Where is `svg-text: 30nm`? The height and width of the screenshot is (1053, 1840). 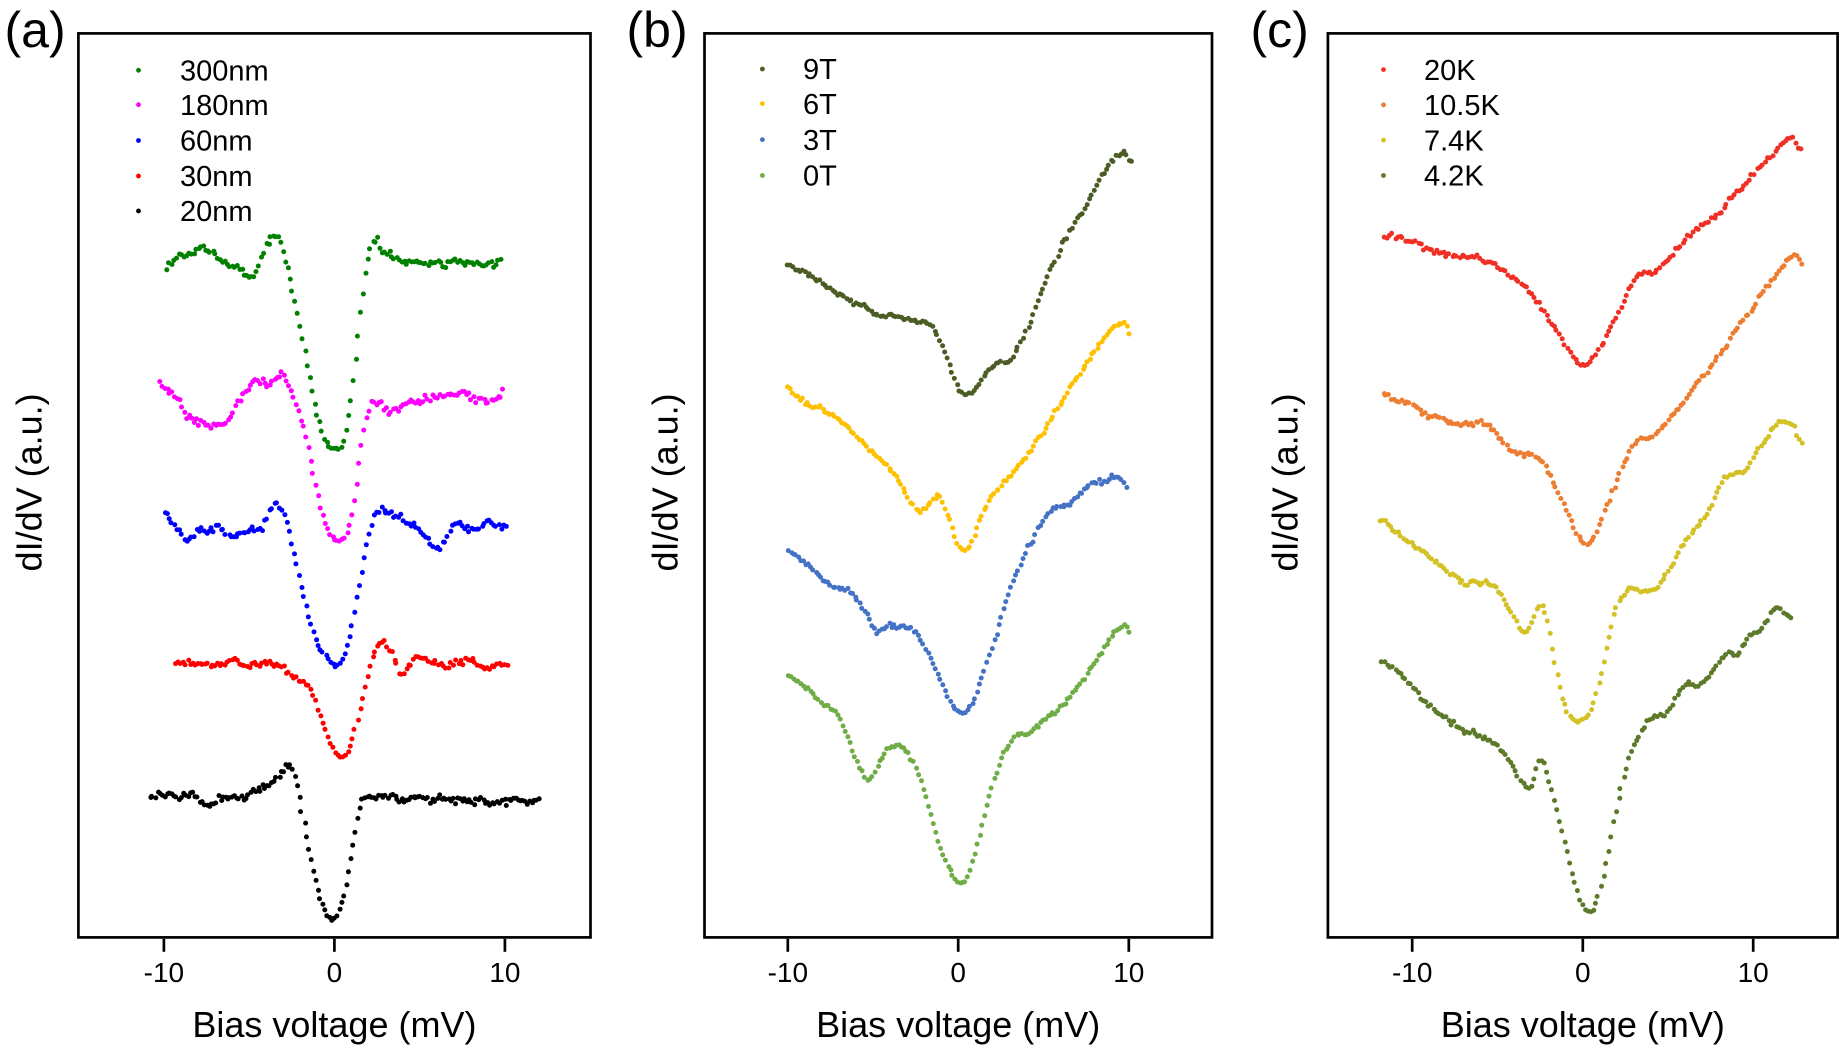
svg-text: 30nm is located at coordinates (216, 177).